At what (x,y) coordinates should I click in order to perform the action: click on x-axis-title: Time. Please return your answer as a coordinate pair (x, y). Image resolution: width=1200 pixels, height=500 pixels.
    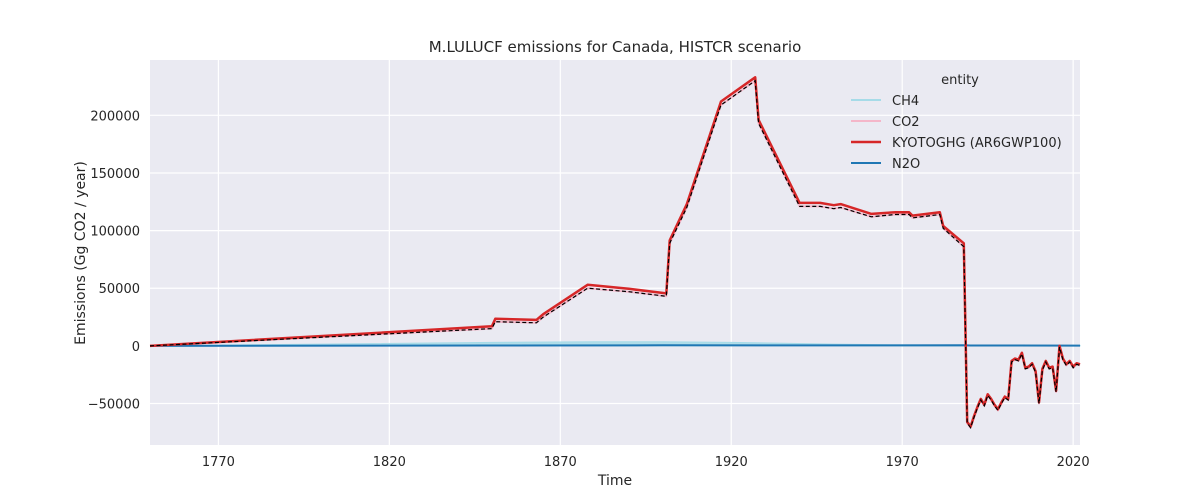
    Looking at the image, I should click on (614, 481).